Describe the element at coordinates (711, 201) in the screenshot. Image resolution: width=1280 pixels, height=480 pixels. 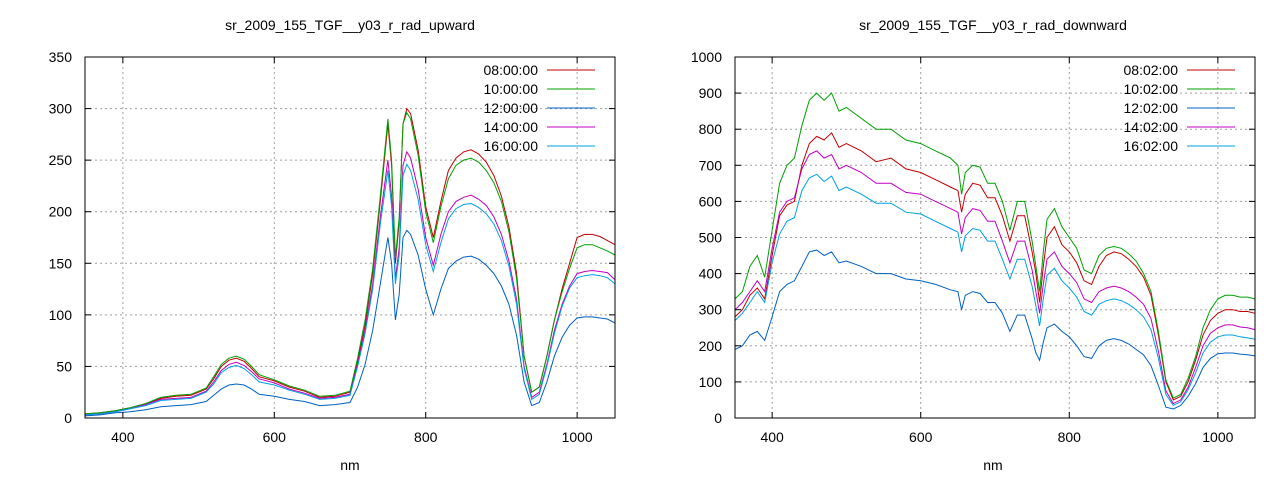
I see `y-tick-label: 600` at that location.